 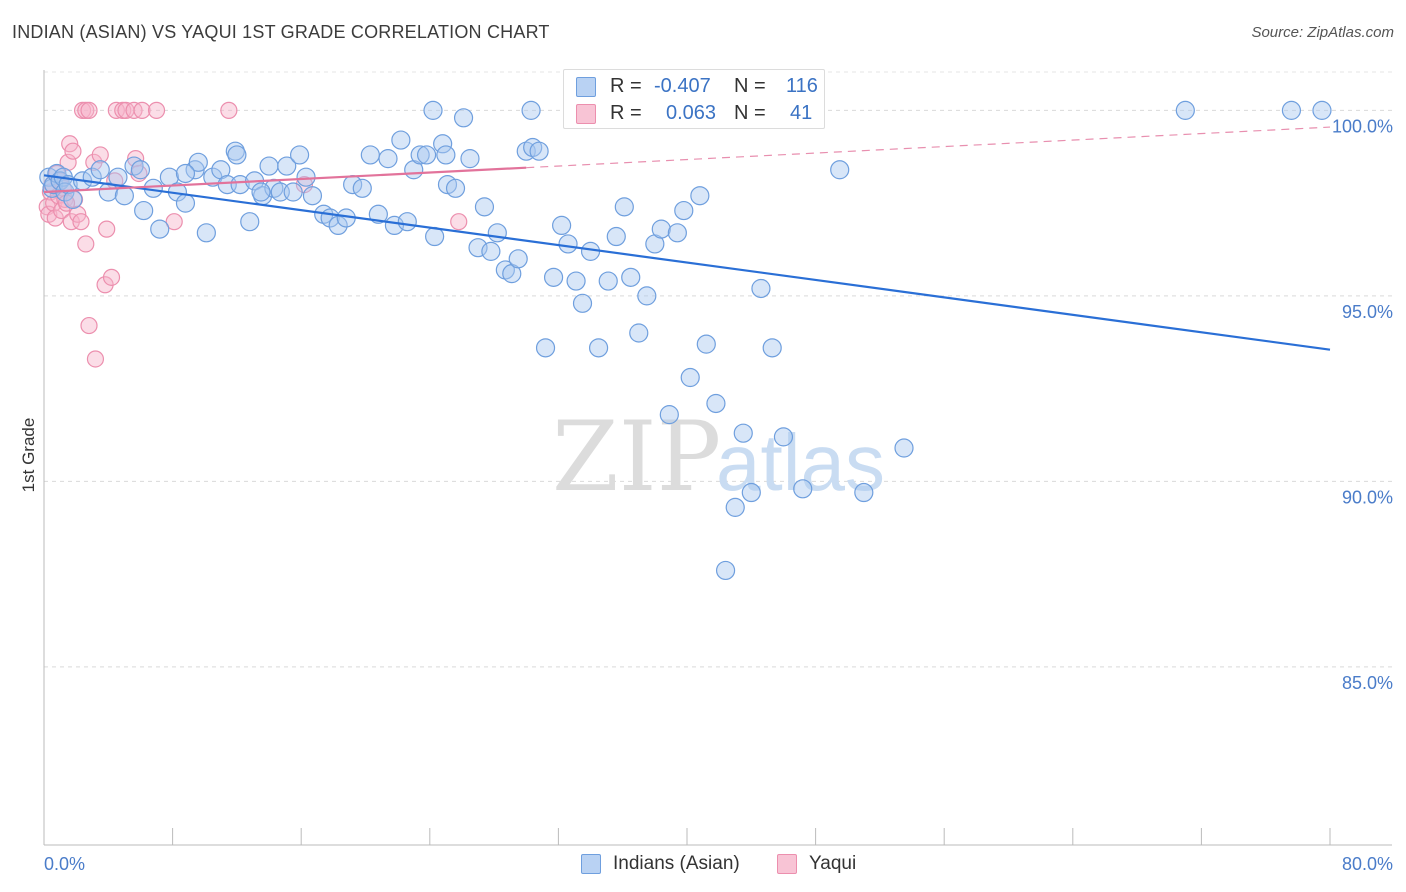 I want to click on legend-label: Yaqui, so click(x=833, y=863).